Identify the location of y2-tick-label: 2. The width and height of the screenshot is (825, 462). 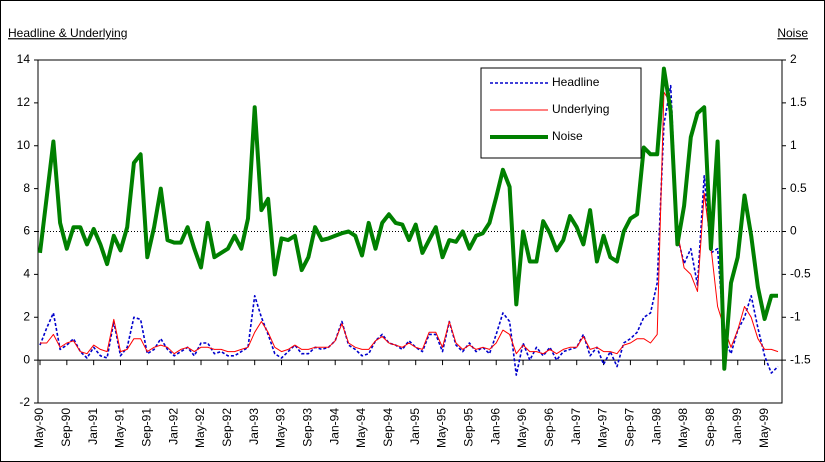
(793, 59).